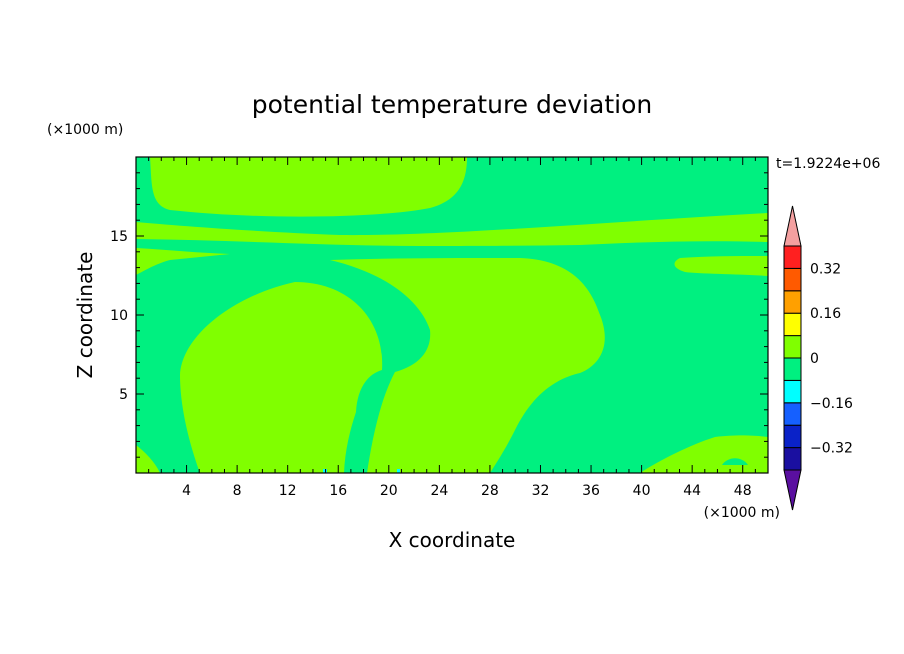 The image size is (904, 654). Describe the element at coordinates (338, 491) in the screenshot. I see `x-tick-label: 16` at that location.